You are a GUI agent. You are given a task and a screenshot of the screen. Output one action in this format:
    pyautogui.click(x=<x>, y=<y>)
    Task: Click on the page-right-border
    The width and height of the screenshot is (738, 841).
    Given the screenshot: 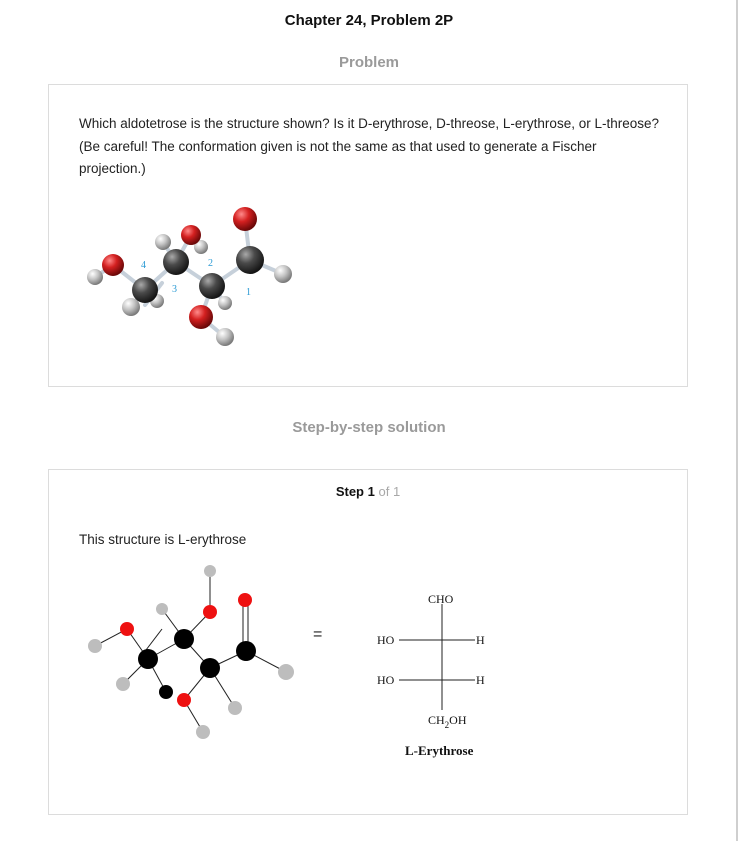 What is the action you would take?
    pyautogui.click(x=737, y=420)
    